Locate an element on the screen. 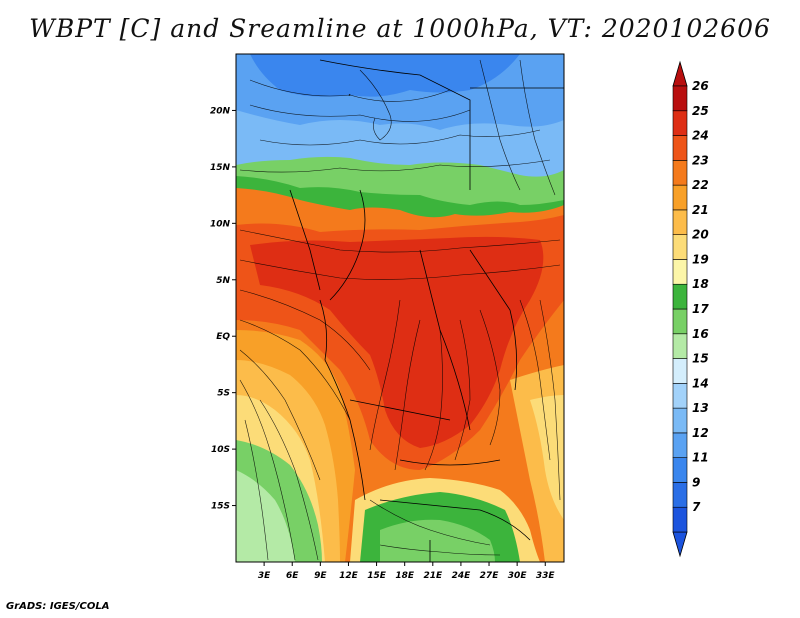 The height and width of the screenshot is (618, 800). lon-tick-label: 27E is located at coordinates (490, 576).